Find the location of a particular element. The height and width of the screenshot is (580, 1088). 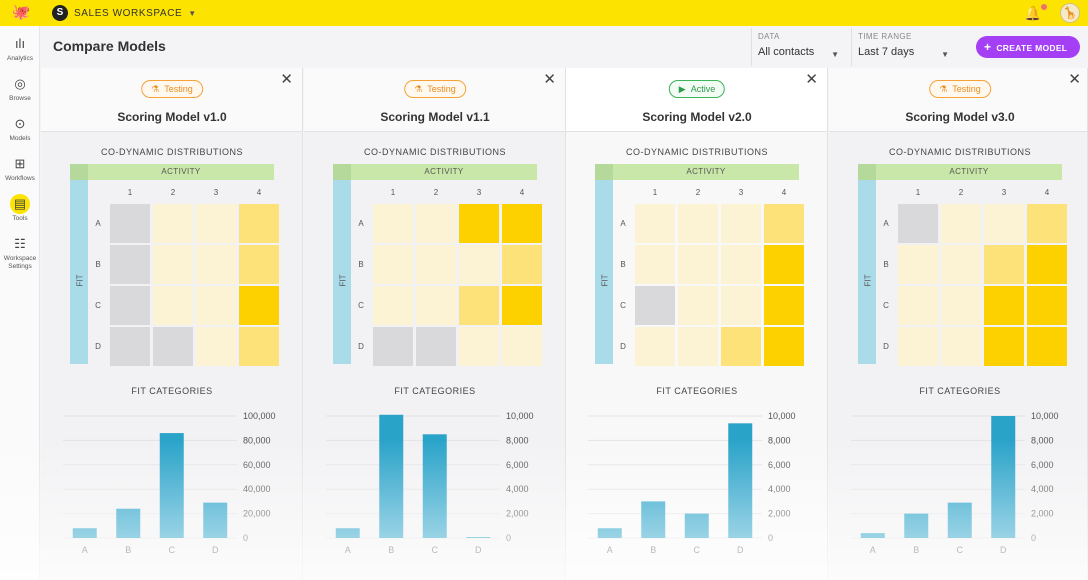

sidebar-item-label: Browse is located at coordinates (20, 98).